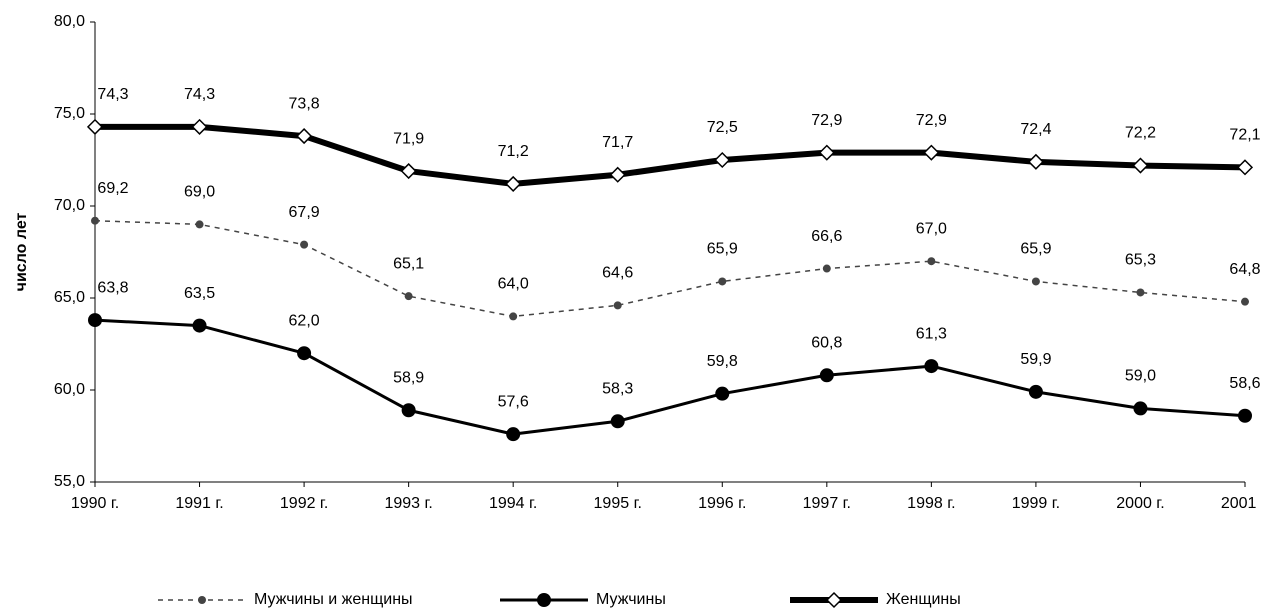 This screenshot has width=1261, height=609. Describe the element at coordinates (304, 212) in the screenshot. I see `data-label: 67,9` at that location.